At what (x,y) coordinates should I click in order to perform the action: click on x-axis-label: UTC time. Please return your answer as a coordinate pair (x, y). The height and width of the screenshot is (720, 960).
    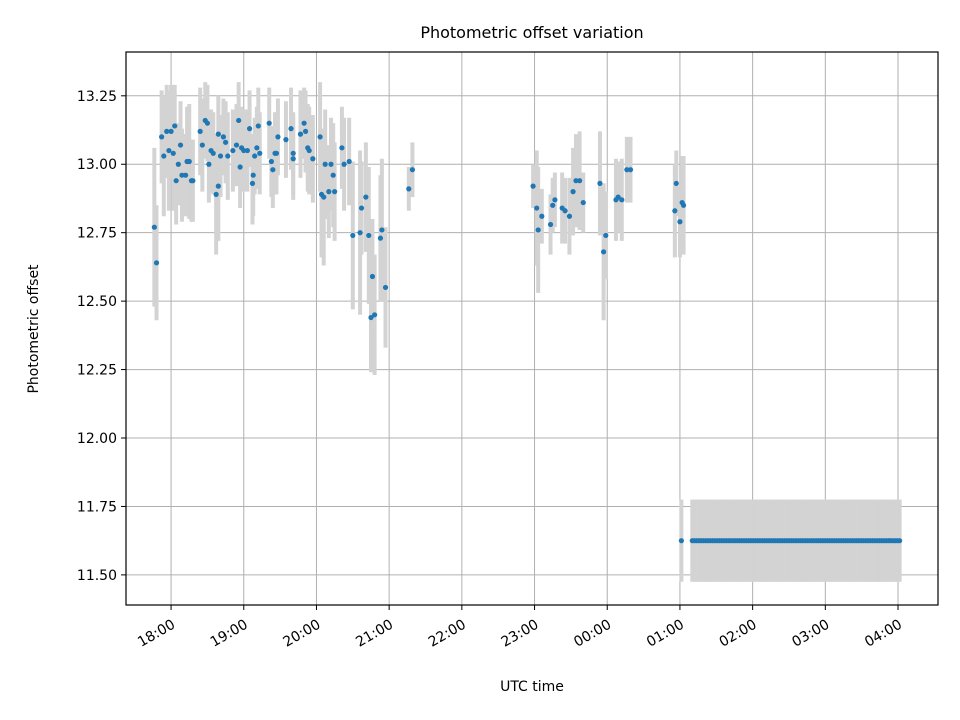
    Looking at the image, I should click on (532, 687).